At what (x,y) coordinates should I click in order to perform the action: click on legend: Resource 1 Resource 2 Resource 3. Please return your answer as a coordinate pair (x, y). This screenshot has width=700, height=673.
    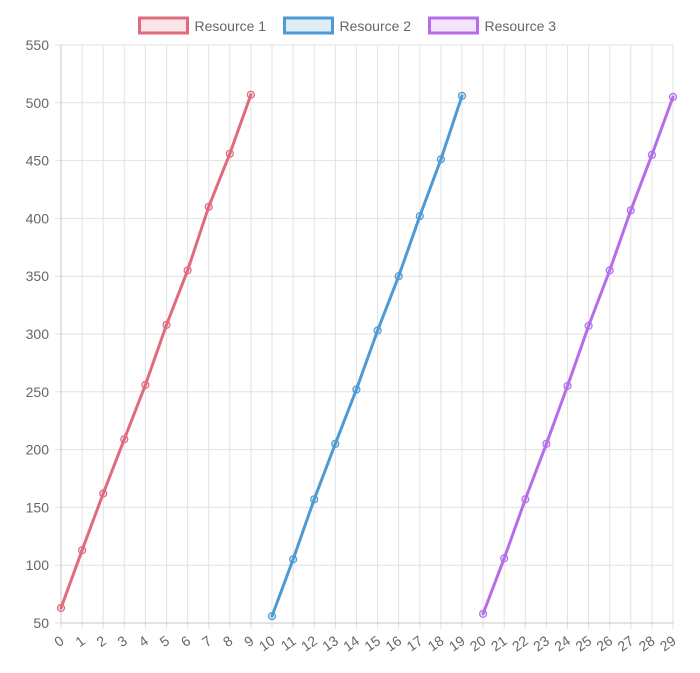
    Looking at the image, I should click on (347, 25).